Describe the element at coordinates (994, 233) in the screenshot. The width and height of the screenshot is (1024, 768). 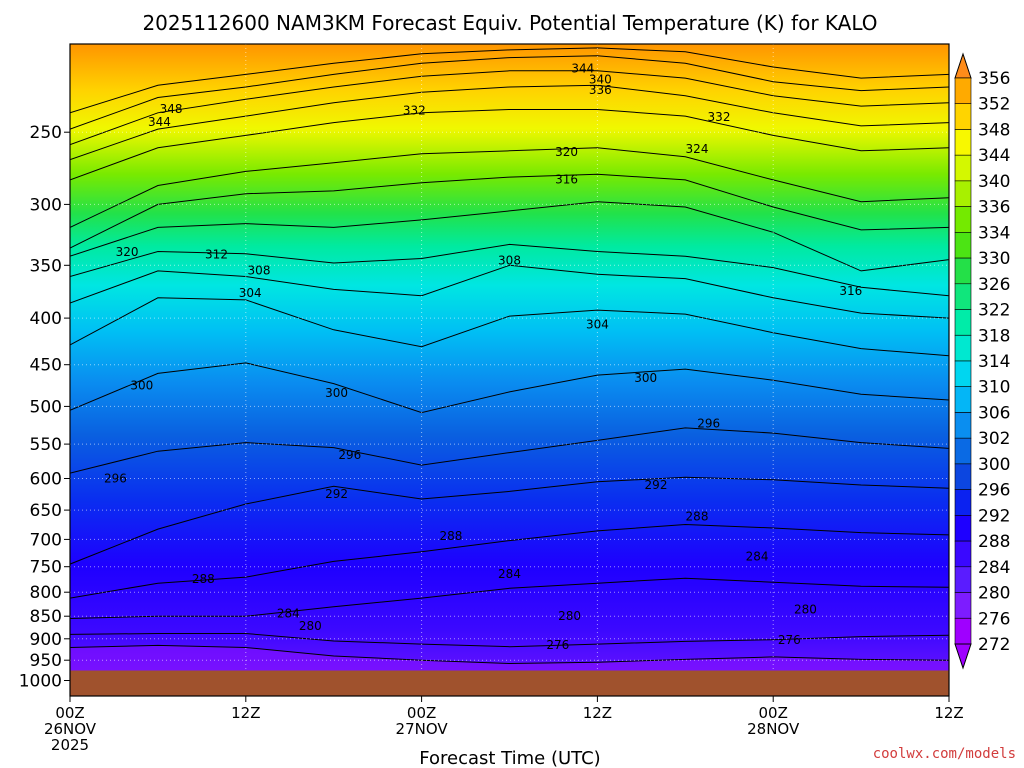
I see `colorbar-label: 334` at that location.